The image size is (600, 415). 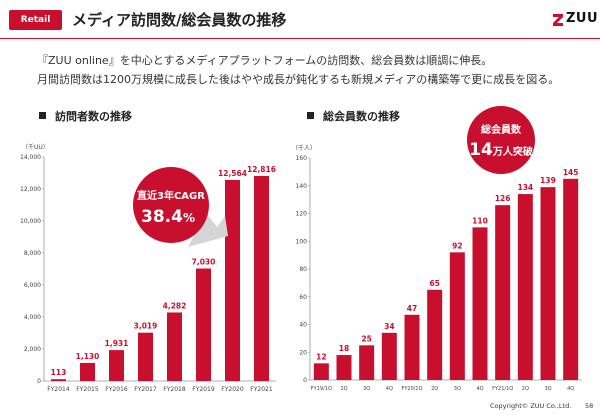 What do you see at coordinates (303, 297) in the screenshot?
I see `y-tick-label: 60` at bounding box center [303, 297].